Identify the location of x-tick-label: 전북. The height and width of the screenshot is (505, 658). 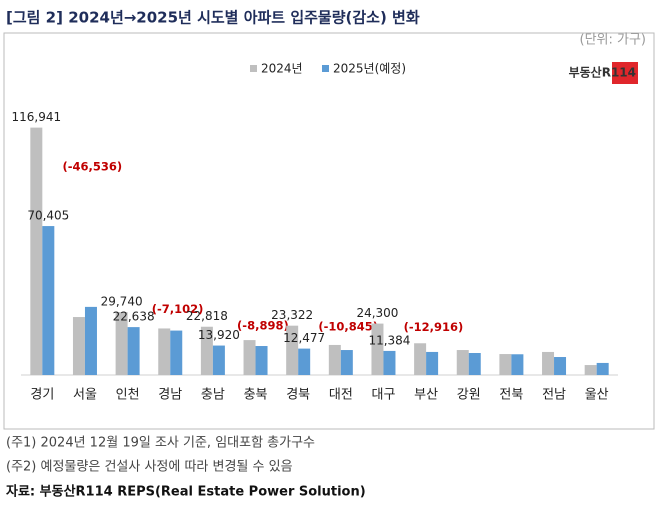
(511, 395).